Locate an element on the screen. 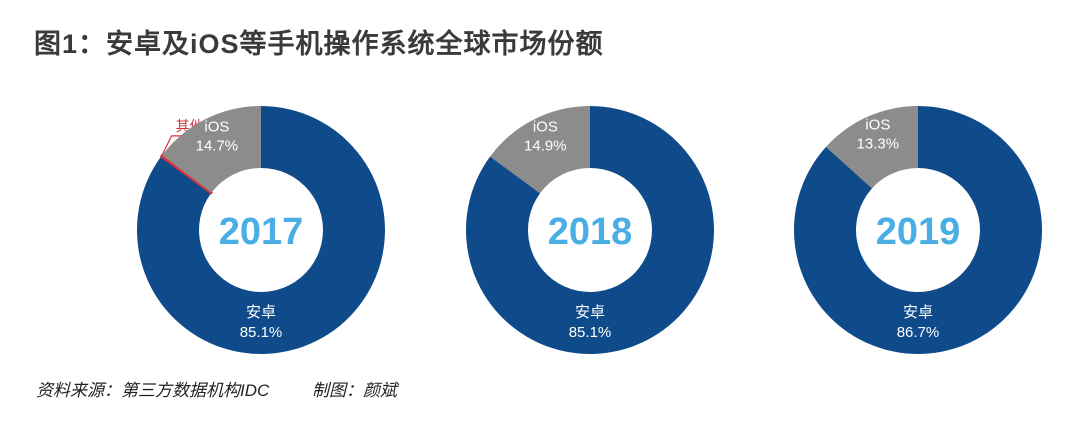 This screenshot has width=1080, height=424. footer: 资料来源：第三方数据机构IDC 制图：颜斌 is located at coordinates (216, 388).